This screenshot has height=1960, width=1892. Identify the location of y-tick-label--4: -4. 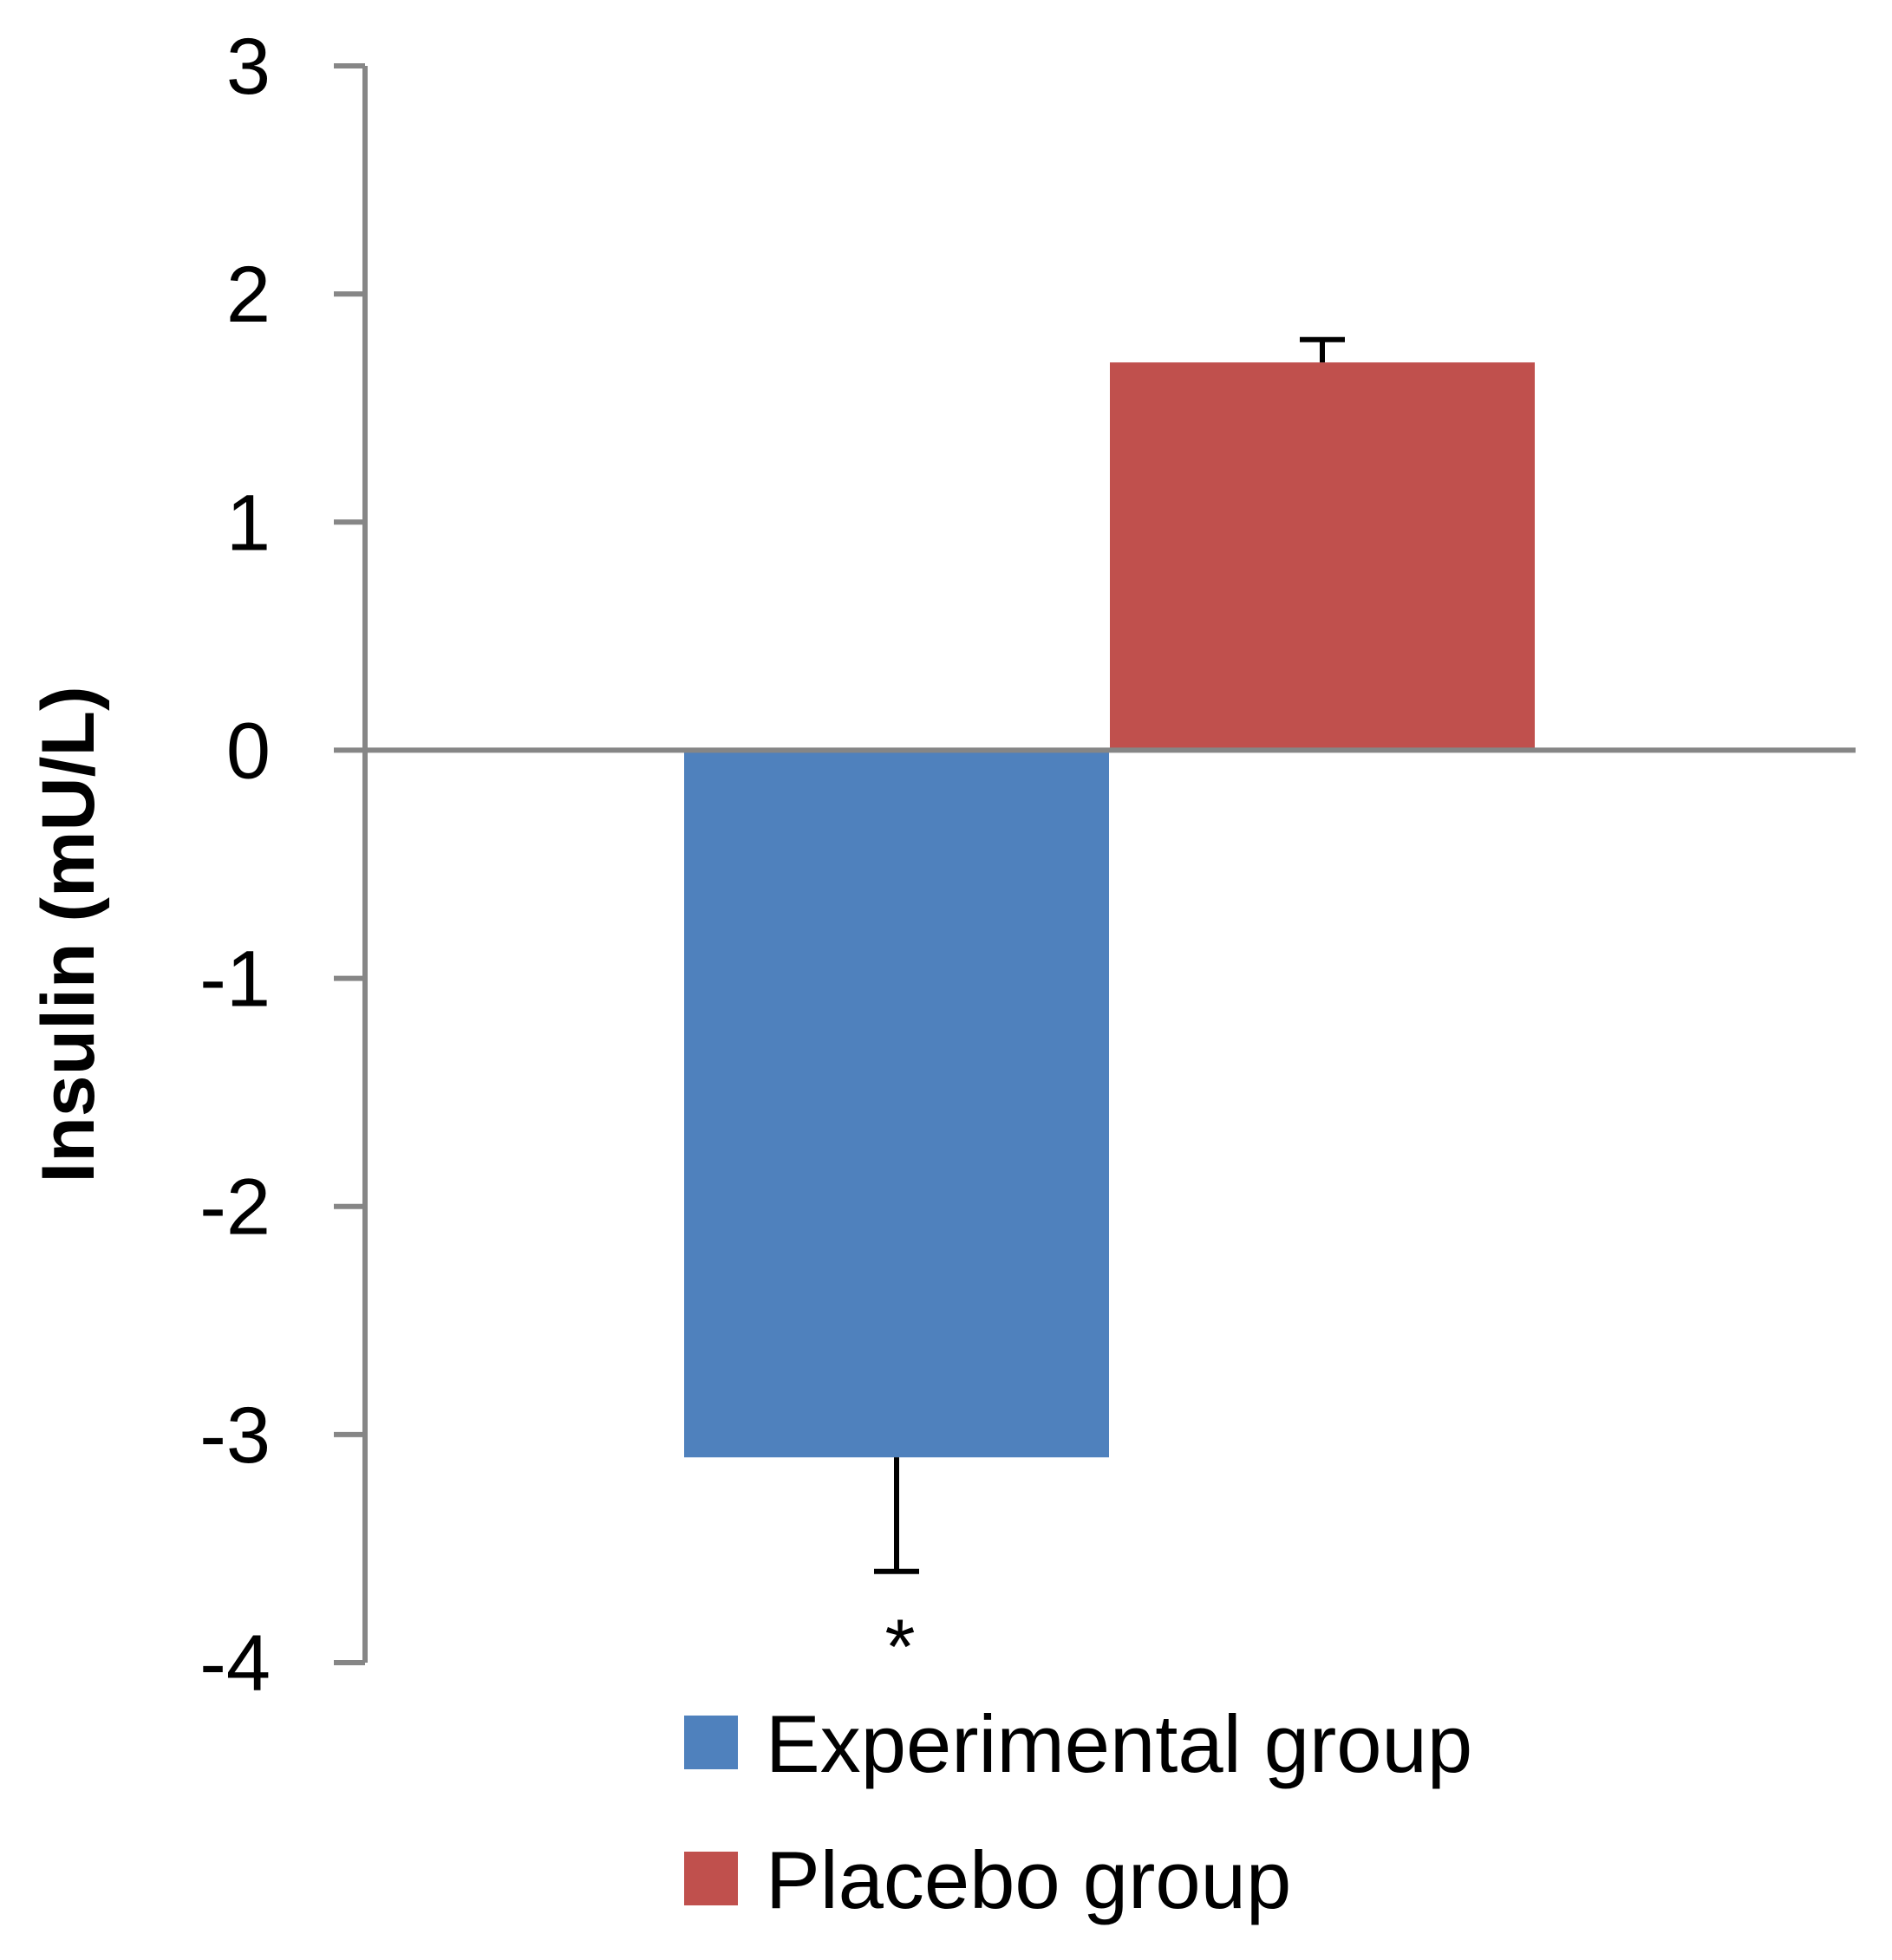
(235, 1663).